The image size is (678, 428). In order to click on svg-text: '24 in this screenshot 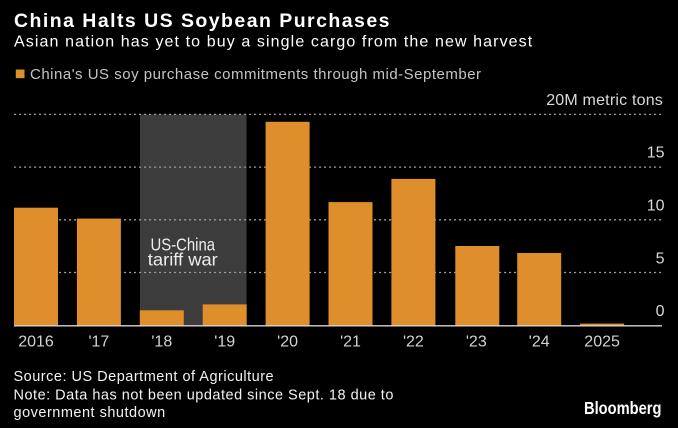, I will do `click(539, 342)`.